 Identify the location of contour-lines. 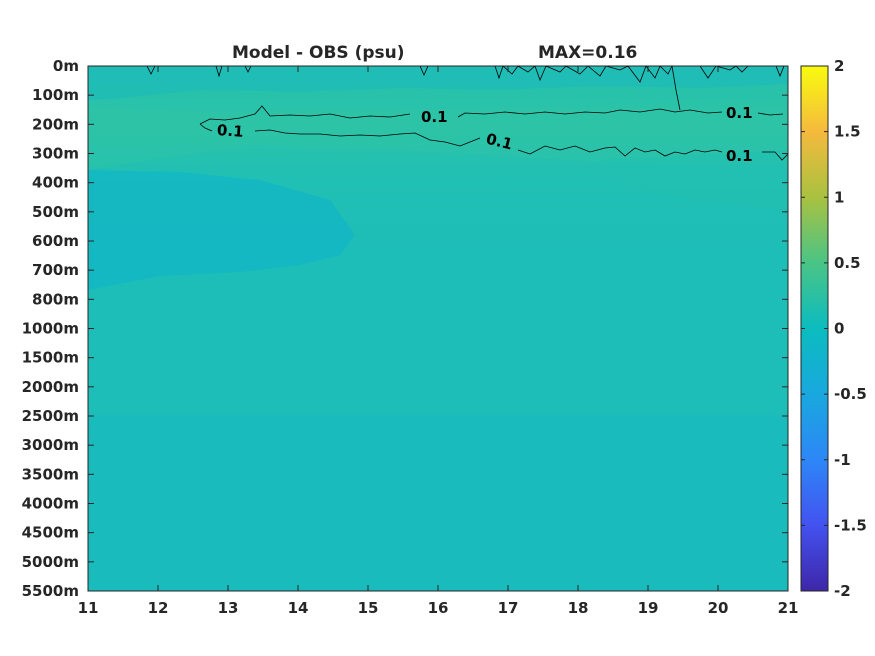
(467, 113).